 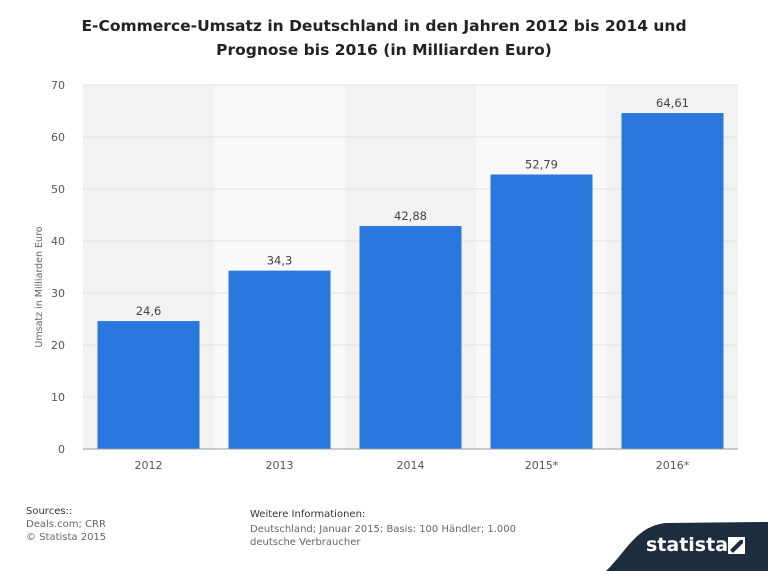 I want to click on statista-brand-banner, so click(x=687, y=546).